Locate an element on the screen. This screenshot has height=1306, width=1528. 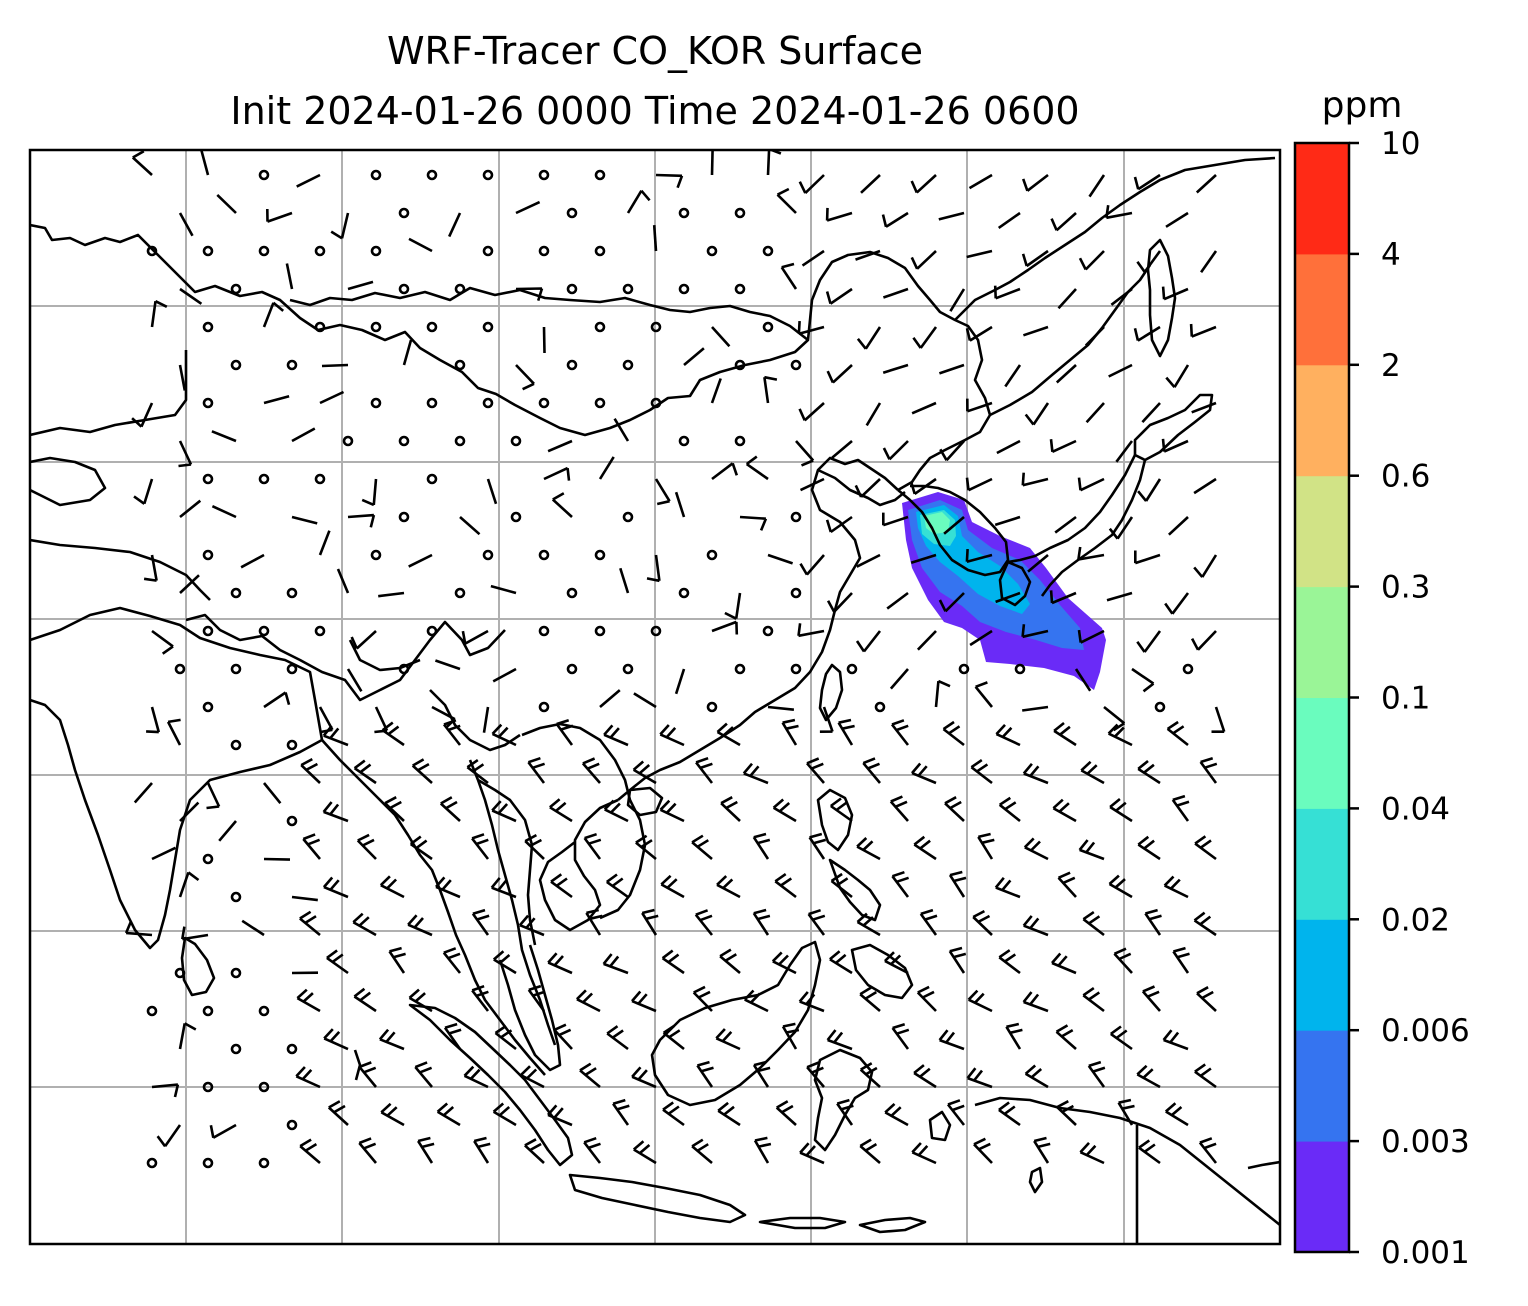
colorbar-segment is located at coordinates (1322, 1197).